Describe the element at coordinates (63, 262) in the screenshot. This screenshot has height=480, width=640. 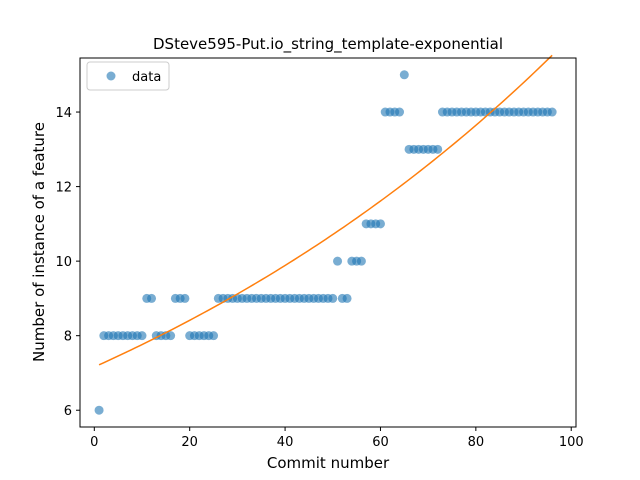
I see `y-tick-label: 10` at that location.